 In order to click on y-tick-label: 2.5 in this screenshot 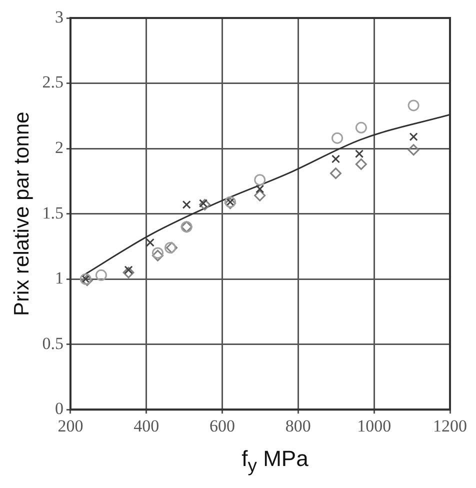, I will do `click(53, 82)`.